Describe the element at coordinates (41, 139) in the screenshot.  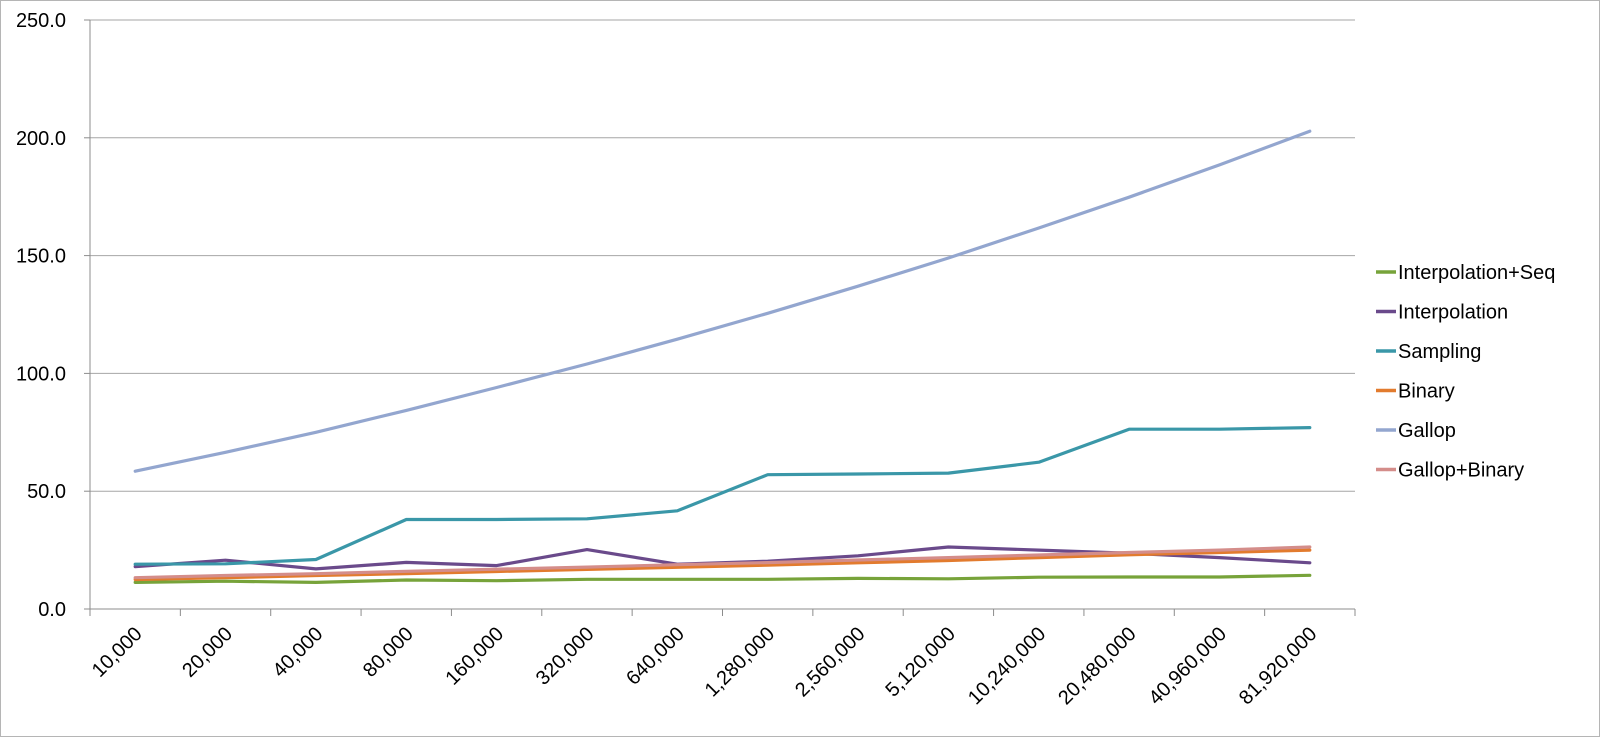
I see `y-tick-label-4: 200.0` at that location.